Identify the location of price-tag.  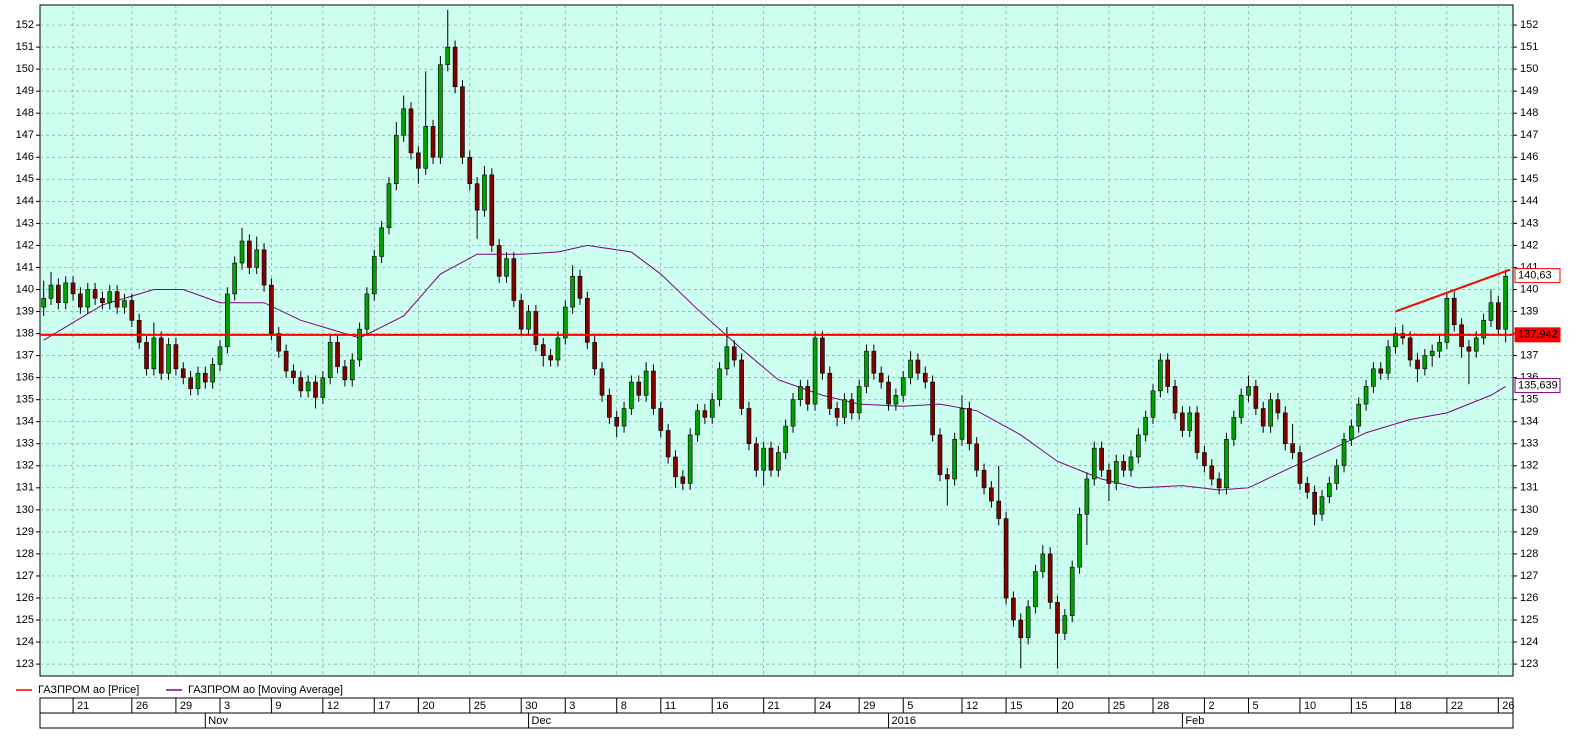
(1537, 386).